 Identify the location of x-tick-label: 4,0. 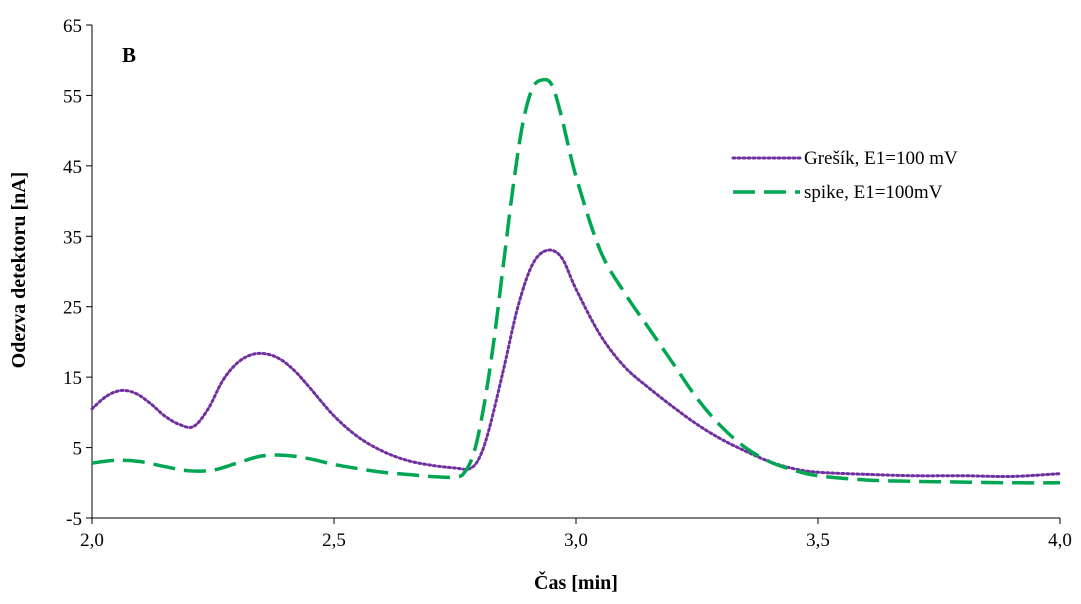
(1060, 540).